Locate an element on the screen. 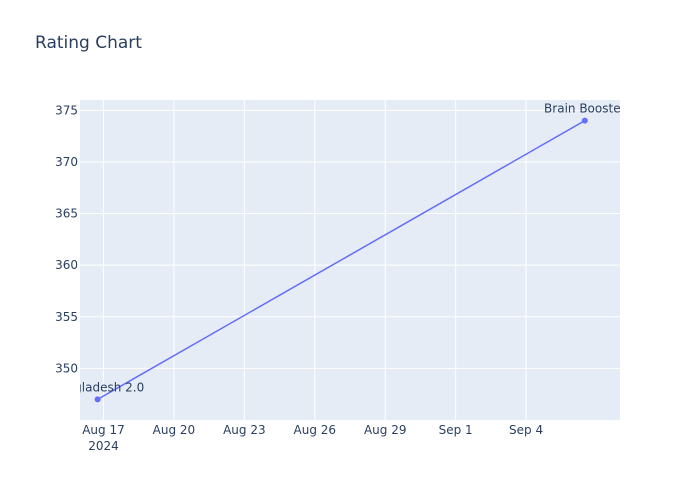 This screenshot has width=700, height=500. y-tick-label: 355 is located at coordinates (66, 317).